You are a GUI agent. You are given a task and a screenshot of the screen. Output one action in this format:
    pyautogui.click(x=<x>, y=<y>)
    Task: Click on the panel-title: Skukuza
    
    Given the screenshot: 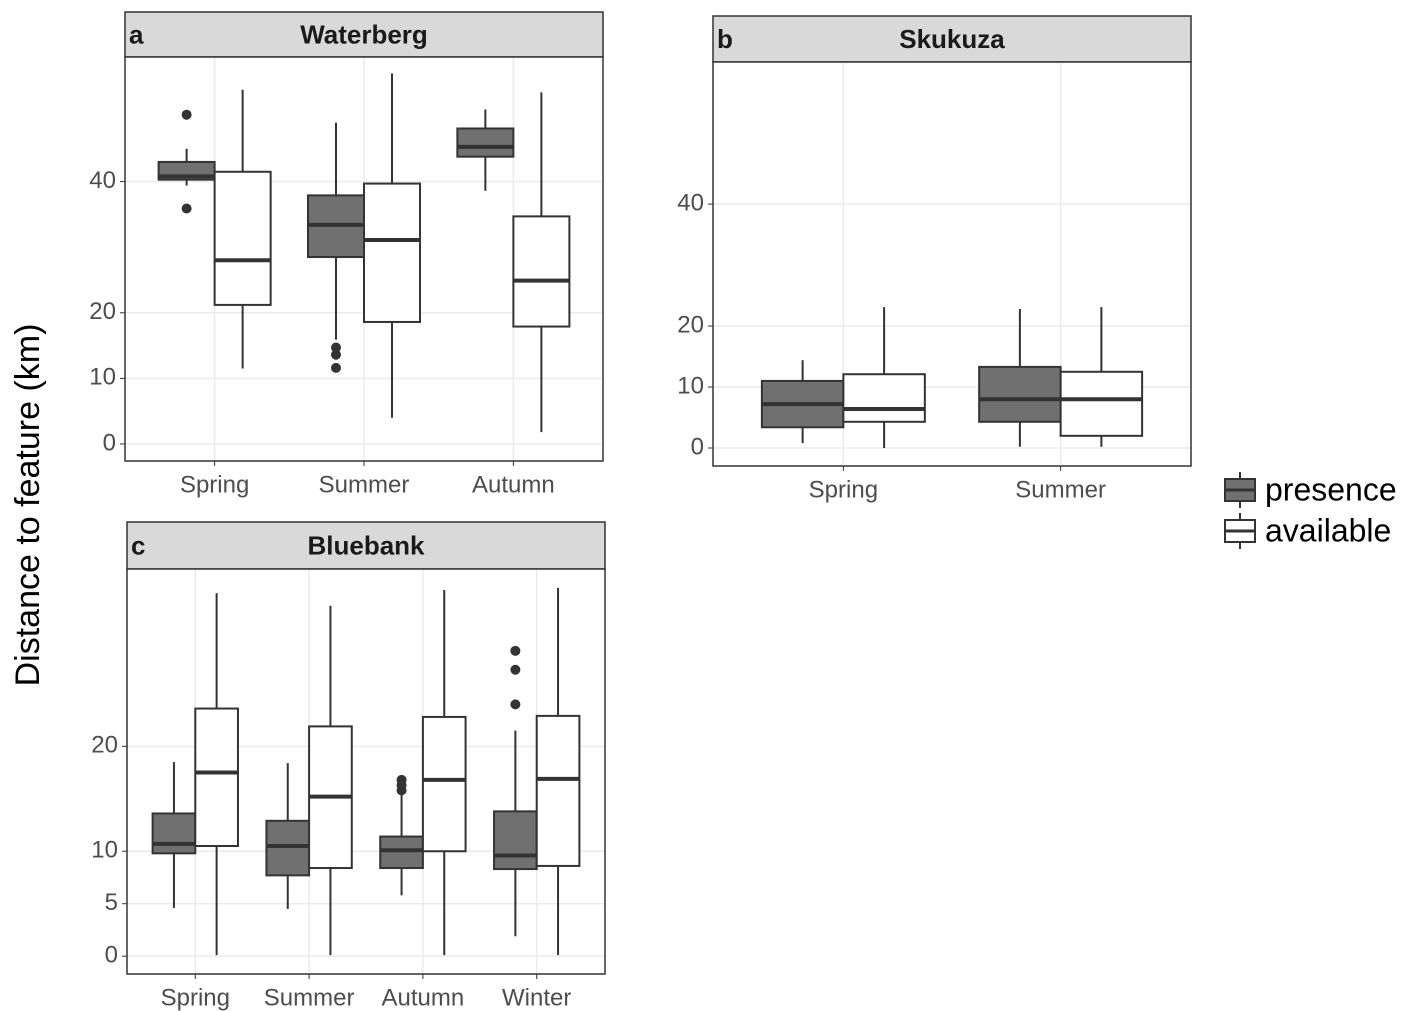 What is the action you would take?
    pyautogui.click(x=952, y=39)
    